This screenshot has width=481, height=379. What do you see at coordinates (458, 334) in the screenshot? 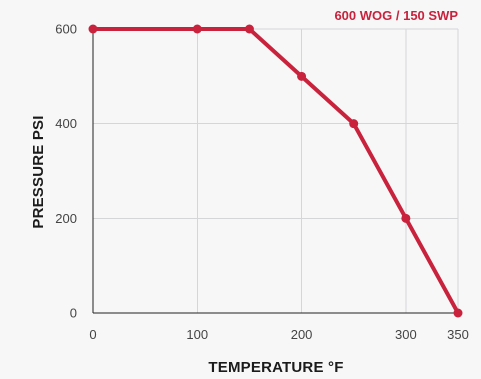
I see `x-tick-label: 350` at bounding box center [458, 334].